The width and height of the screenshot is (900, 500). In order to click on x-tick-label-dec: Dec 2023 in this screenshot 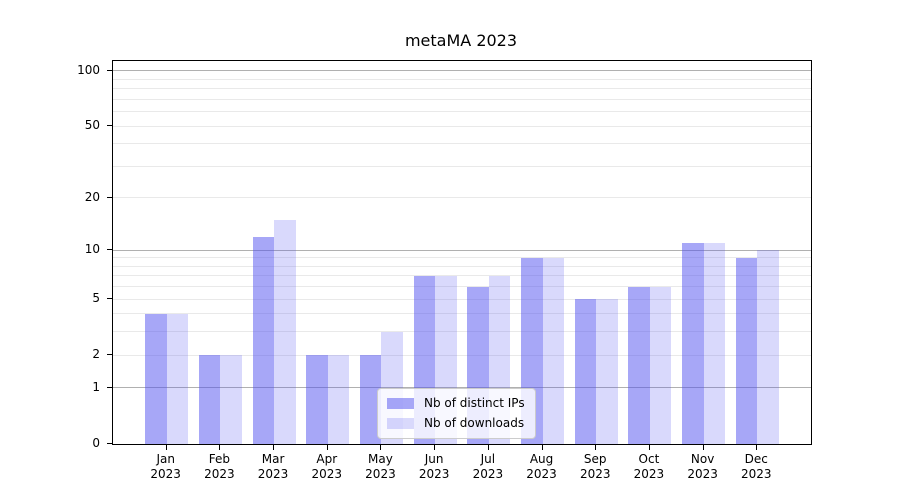, I will do `click(756, 466)`.